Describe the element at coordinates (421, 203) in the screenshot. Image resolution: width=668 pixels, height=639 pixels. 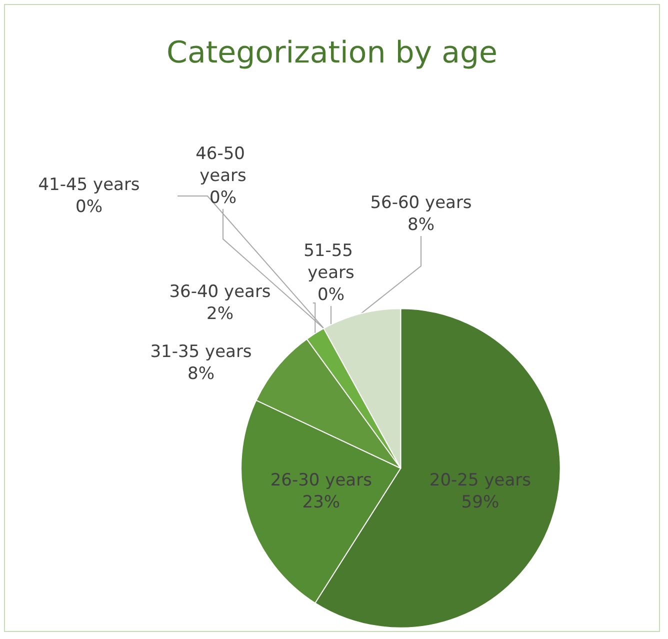
I see `slice-label: 56-60 years` at that location.